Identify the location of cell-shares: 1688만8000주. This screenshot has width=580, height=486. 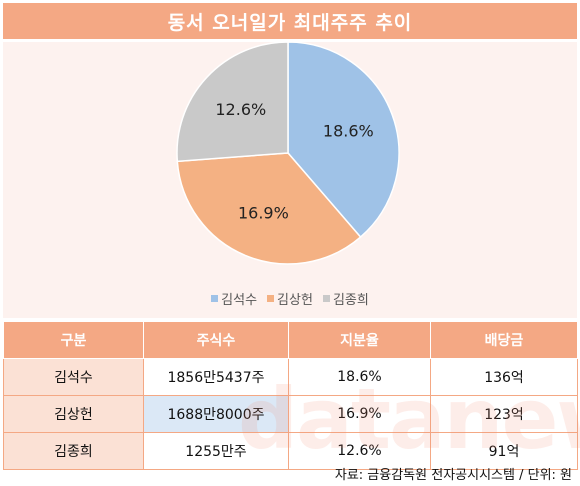
(216, 414).